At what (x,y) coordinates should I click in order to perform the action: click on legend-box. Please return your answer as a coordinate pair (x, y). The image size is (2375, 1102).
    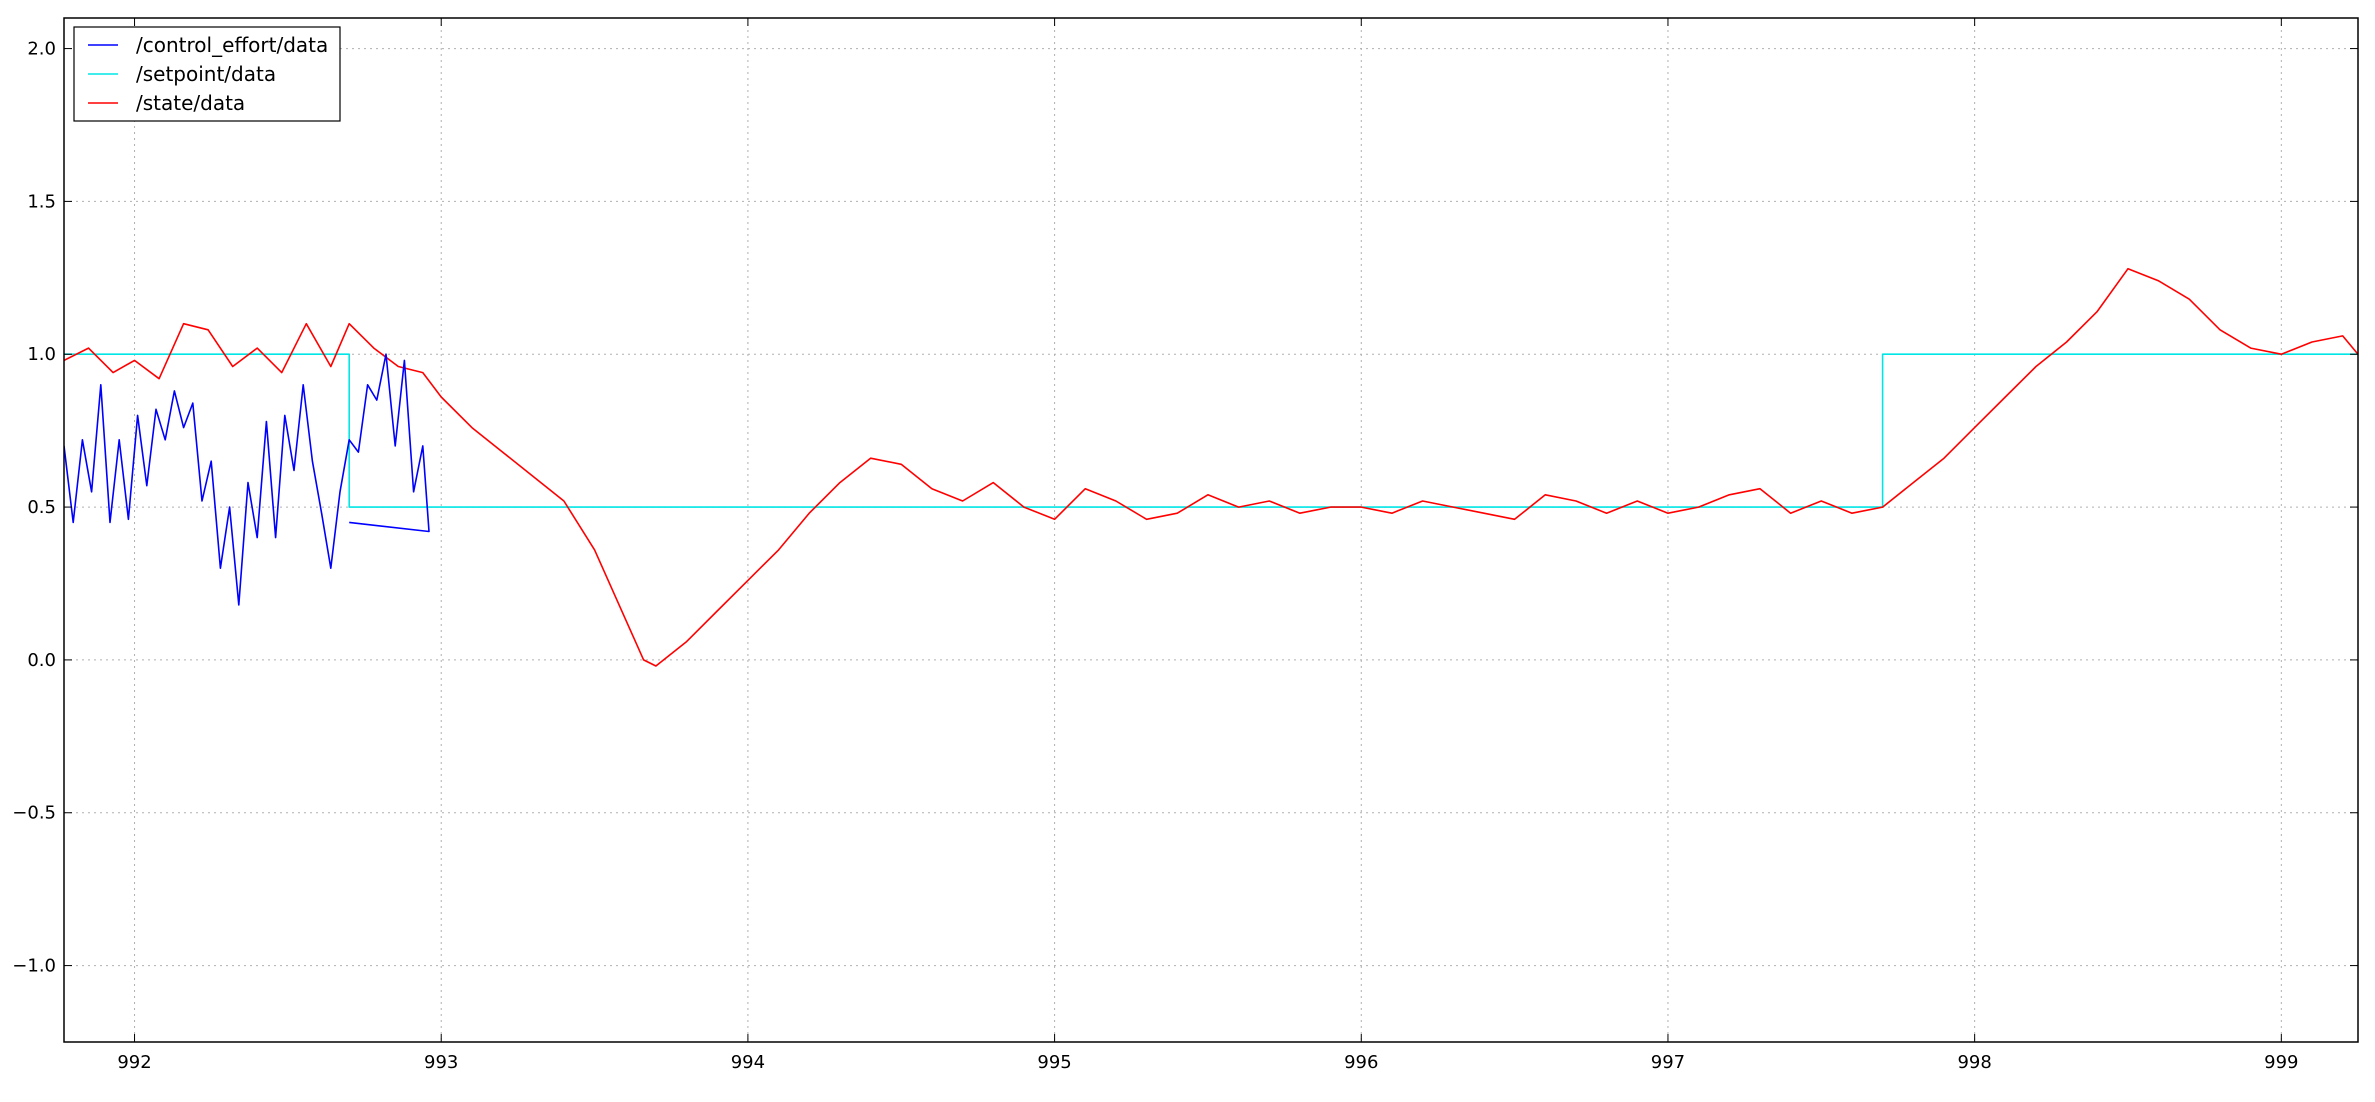
    Looking at the image, I should click on (207, 74).